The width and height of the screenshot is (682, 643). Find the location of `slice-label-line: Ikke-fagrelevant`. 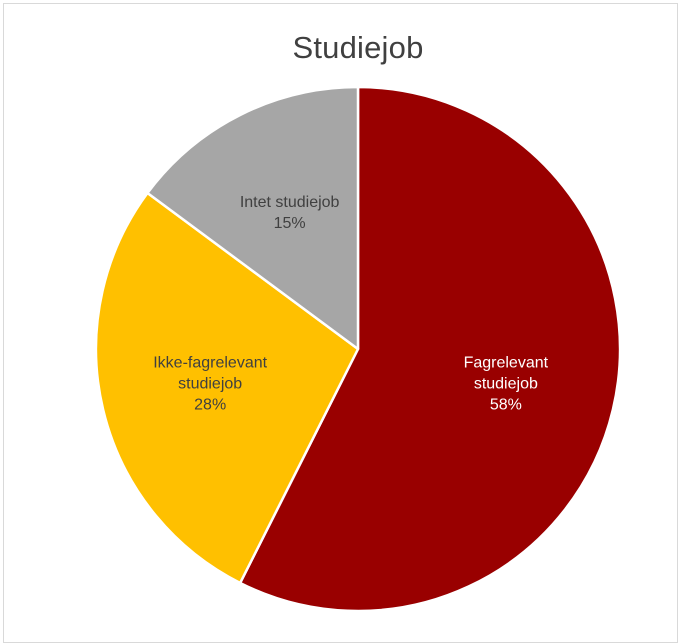

slice-label-line: Ikke-fagrelevant is located at coordinates (210, 362).